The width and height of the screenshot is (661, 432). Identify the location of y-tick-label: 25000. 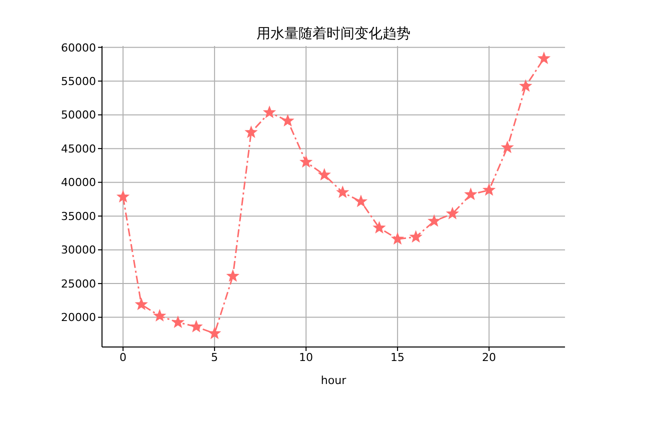
(78, 283).